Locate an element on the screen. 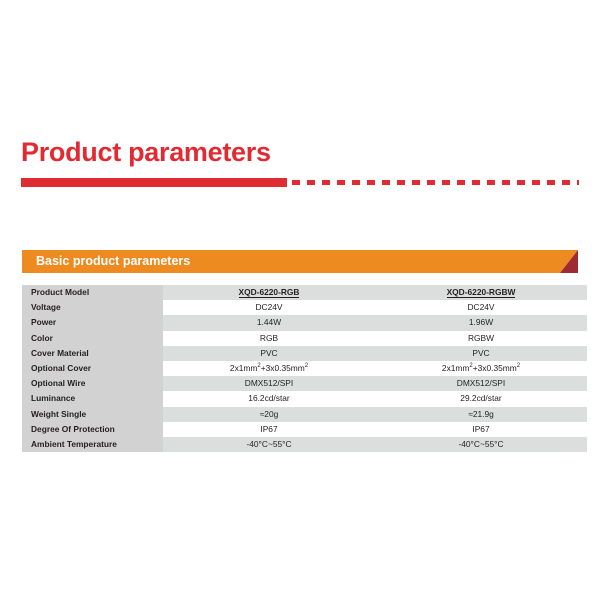 The image size is (600, 600). table-row: Ambient Temperature -40°C~55°C -40°C~55°C is located at coordinates (304, 445).